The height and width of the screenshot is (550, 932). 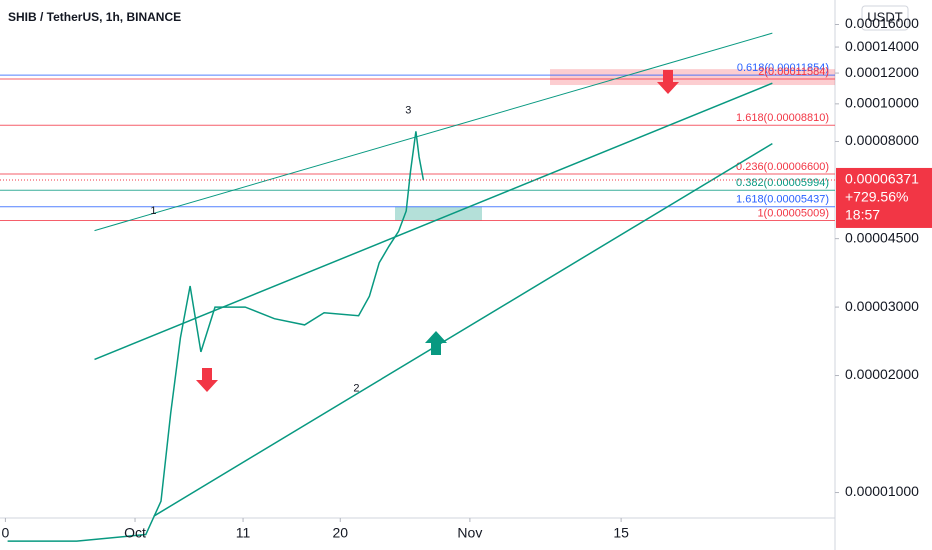 What do you see at coordinates (882, 306) in the screenshot?
I see `y-tick-label: 0.00003000` at bounding box center [882, 306].